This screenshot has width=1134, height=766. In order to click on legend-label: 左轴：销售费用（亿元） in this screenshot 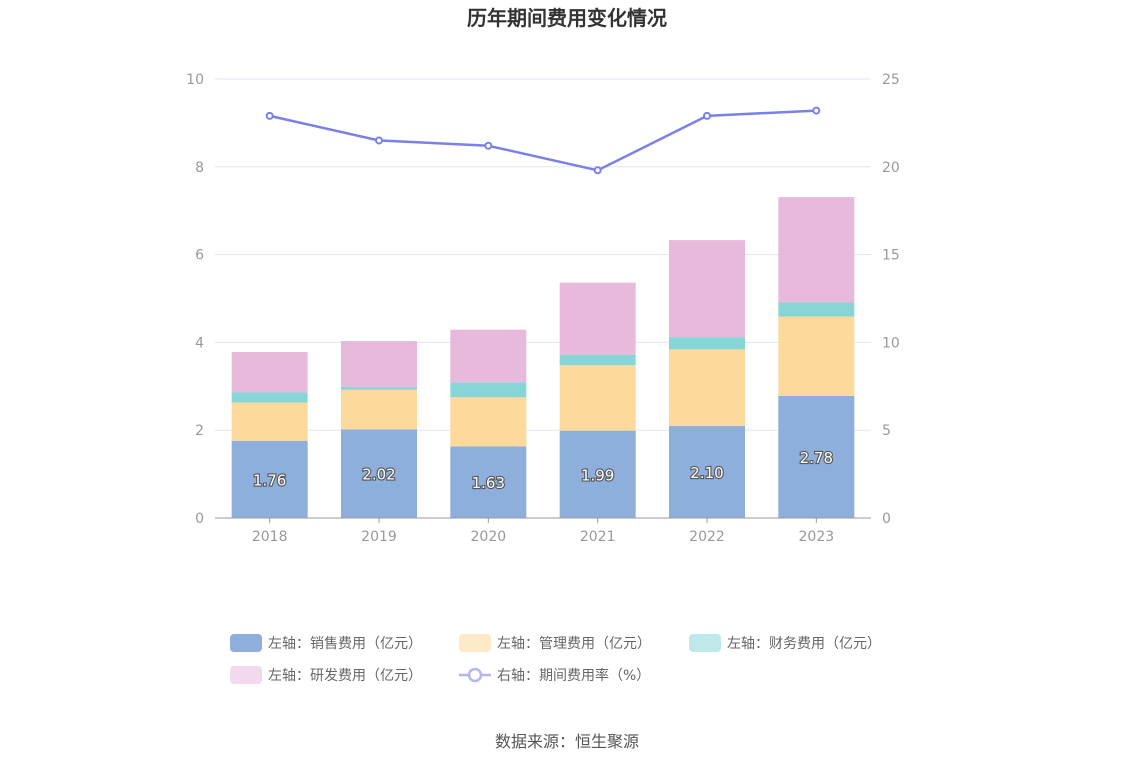, I will do `click(345, 644)`.